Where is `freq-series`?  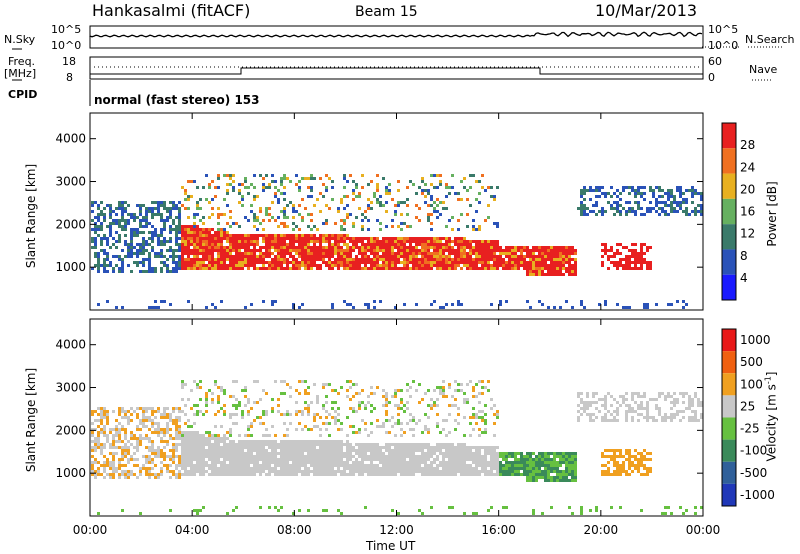
freq-series is located at coordinates (396, 71).